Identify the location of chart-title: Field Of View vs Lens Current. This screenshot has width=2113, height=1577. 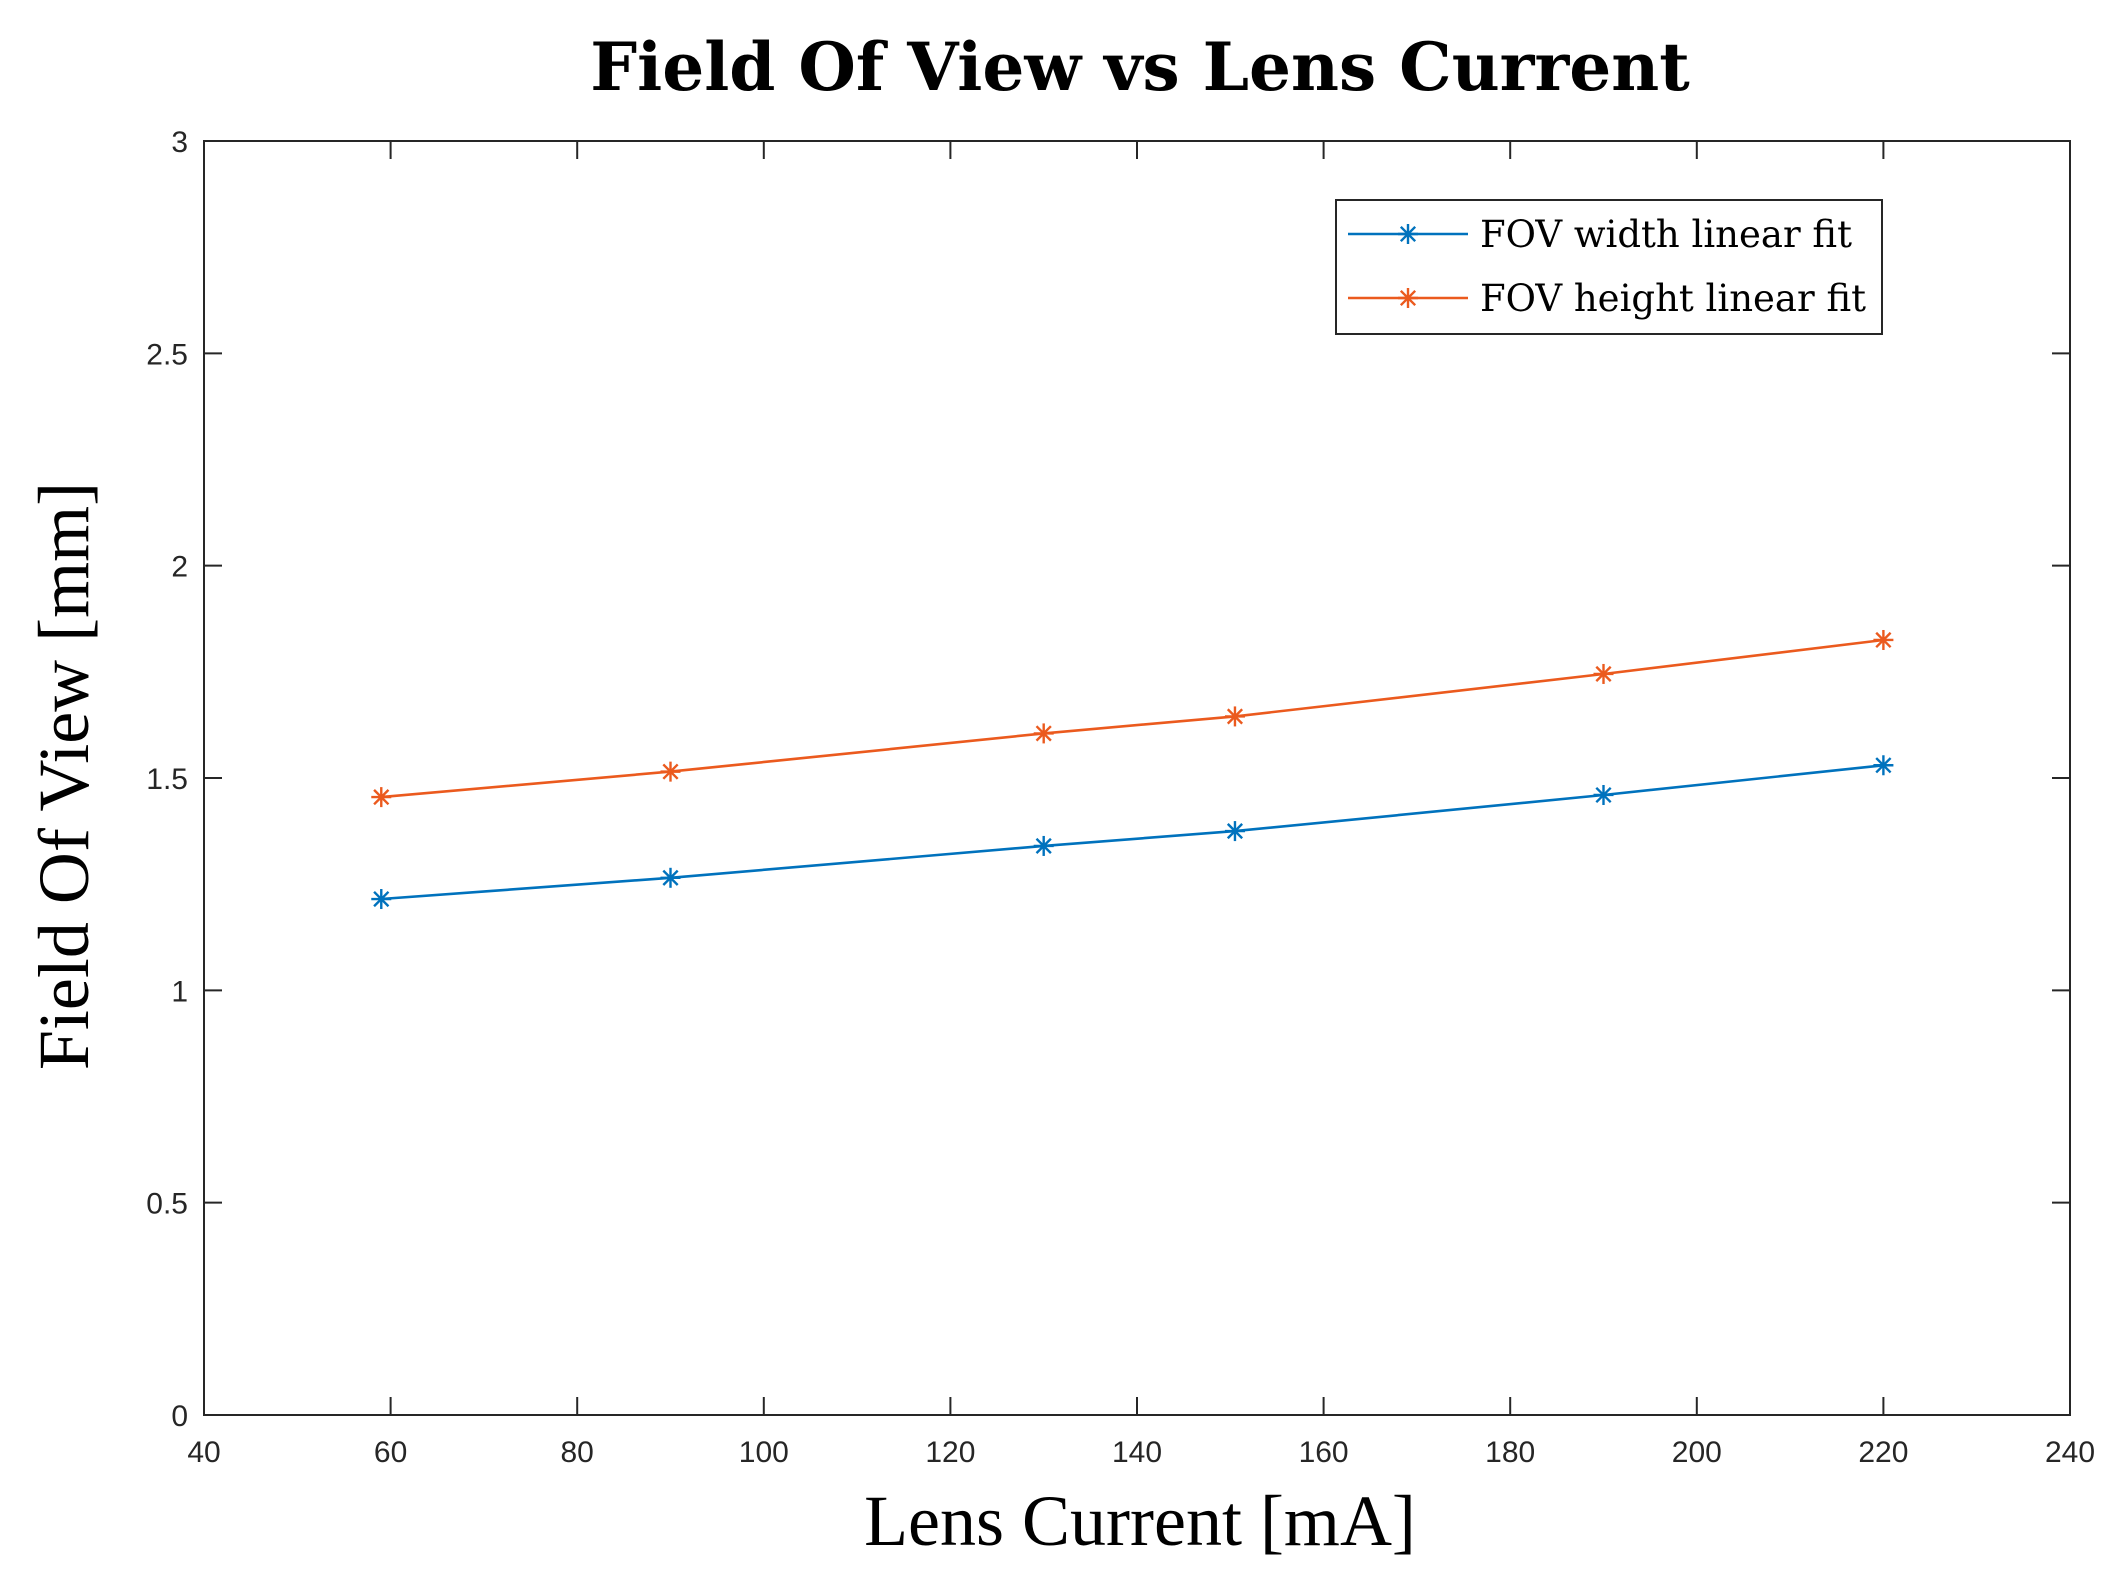
(1140, 67).